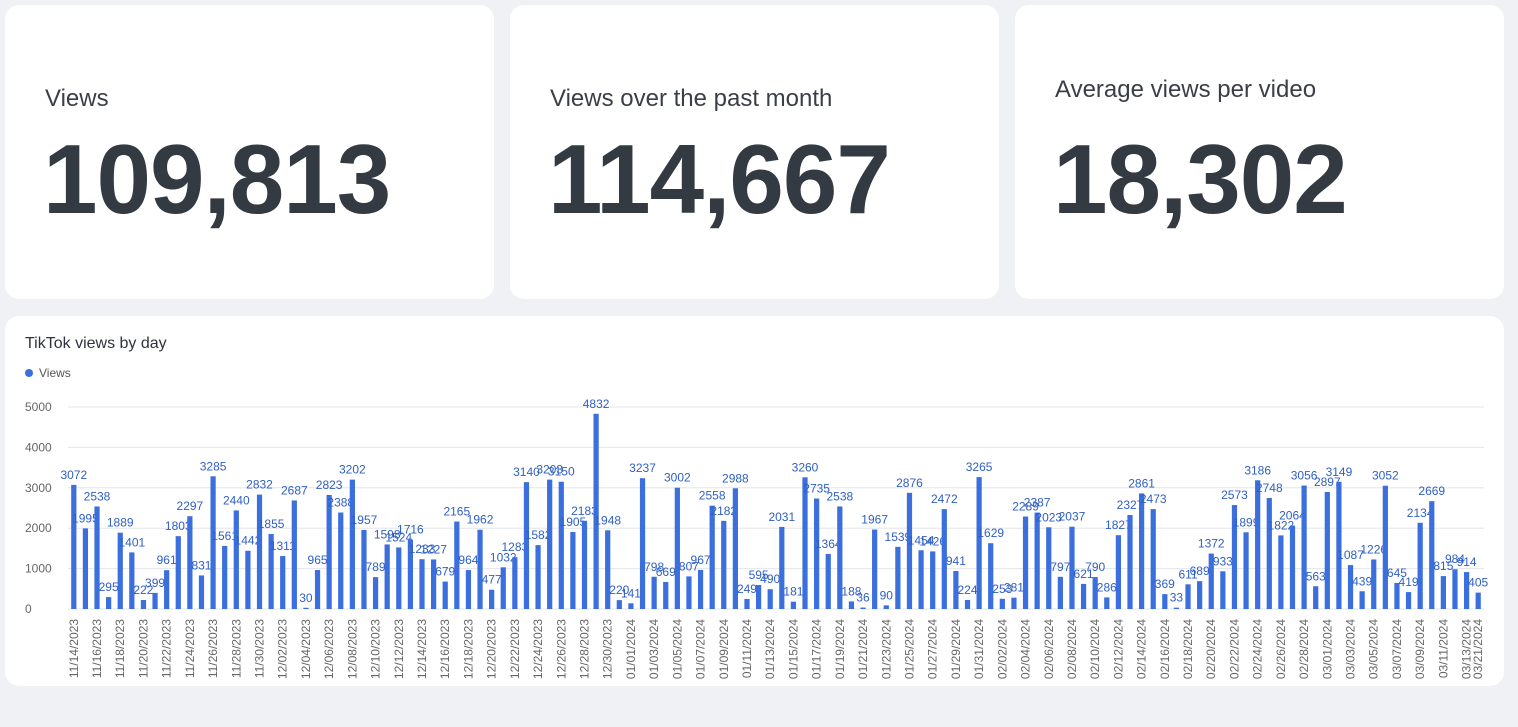  What do you see at coordinates (793, 649) in the screenshot?
I see `x-tick-label: 01/15/2024` at bounding box center [793, 649].